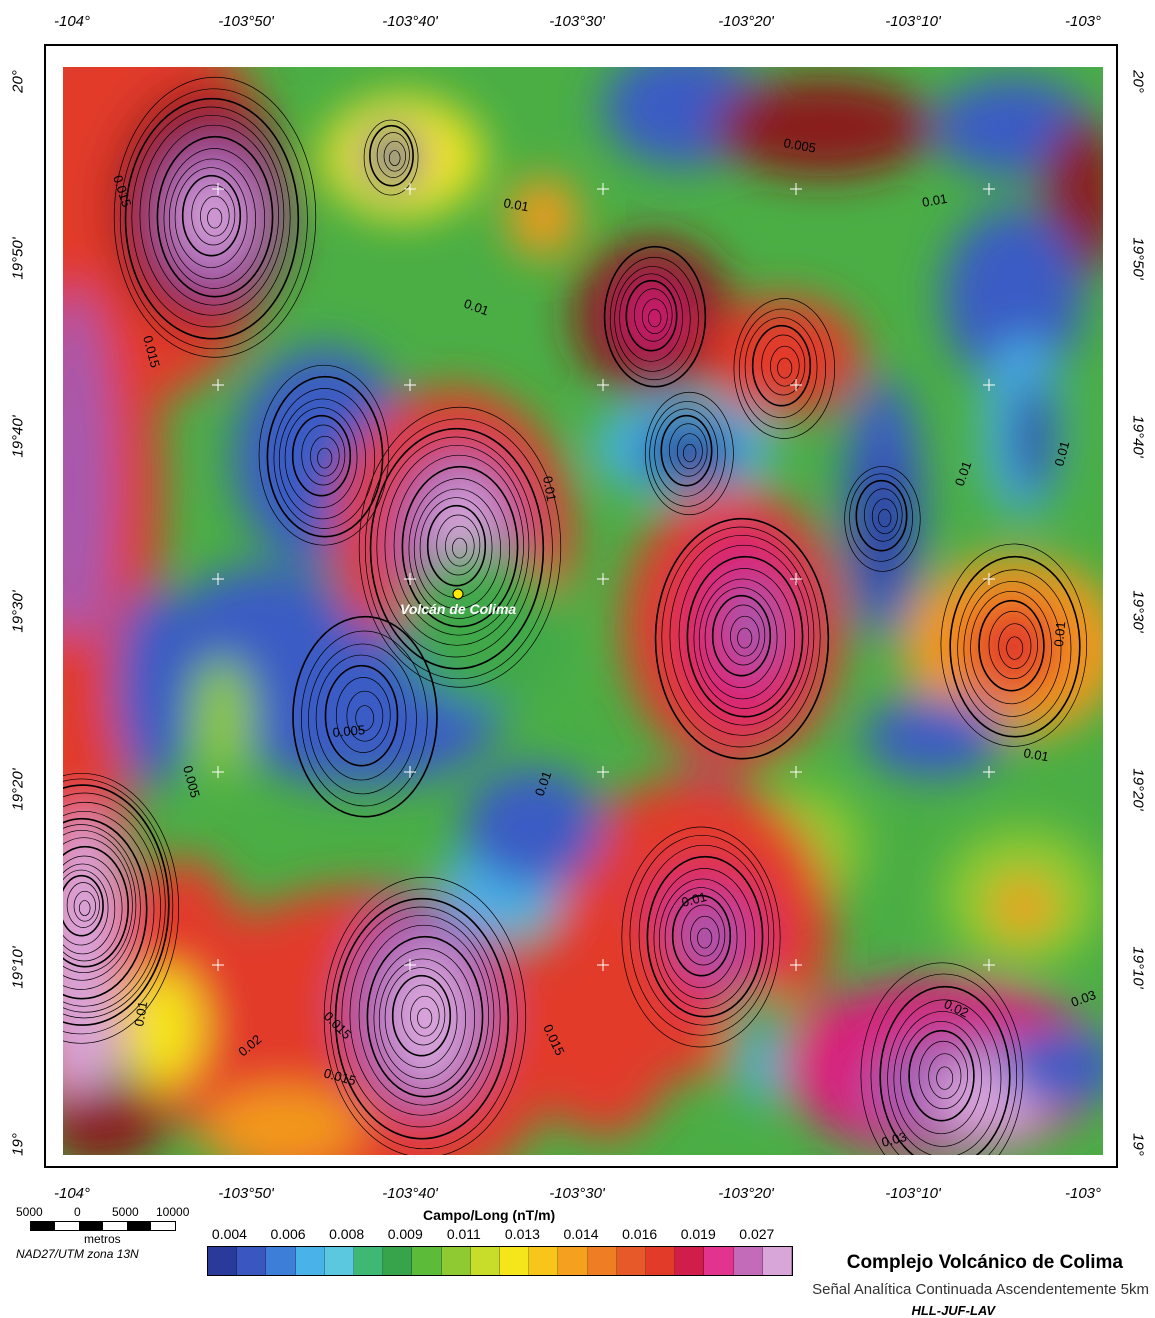 The image size is (1155, 1318). What do you see at coordinates (581, 1234) in the screenshot?
I see `legend-label: 0.014` at bounding box center [581, 1234].